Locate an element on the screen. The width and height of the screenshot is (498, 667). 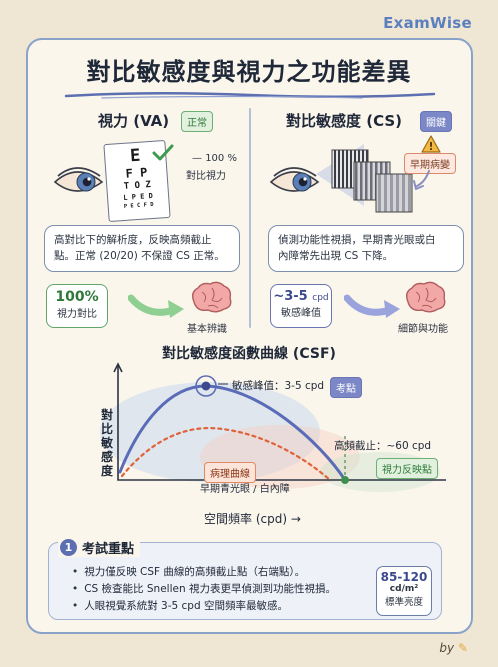
va-description-line: 高對比下的解析度，反映高頻截止 is located at coordinates (133, 240).